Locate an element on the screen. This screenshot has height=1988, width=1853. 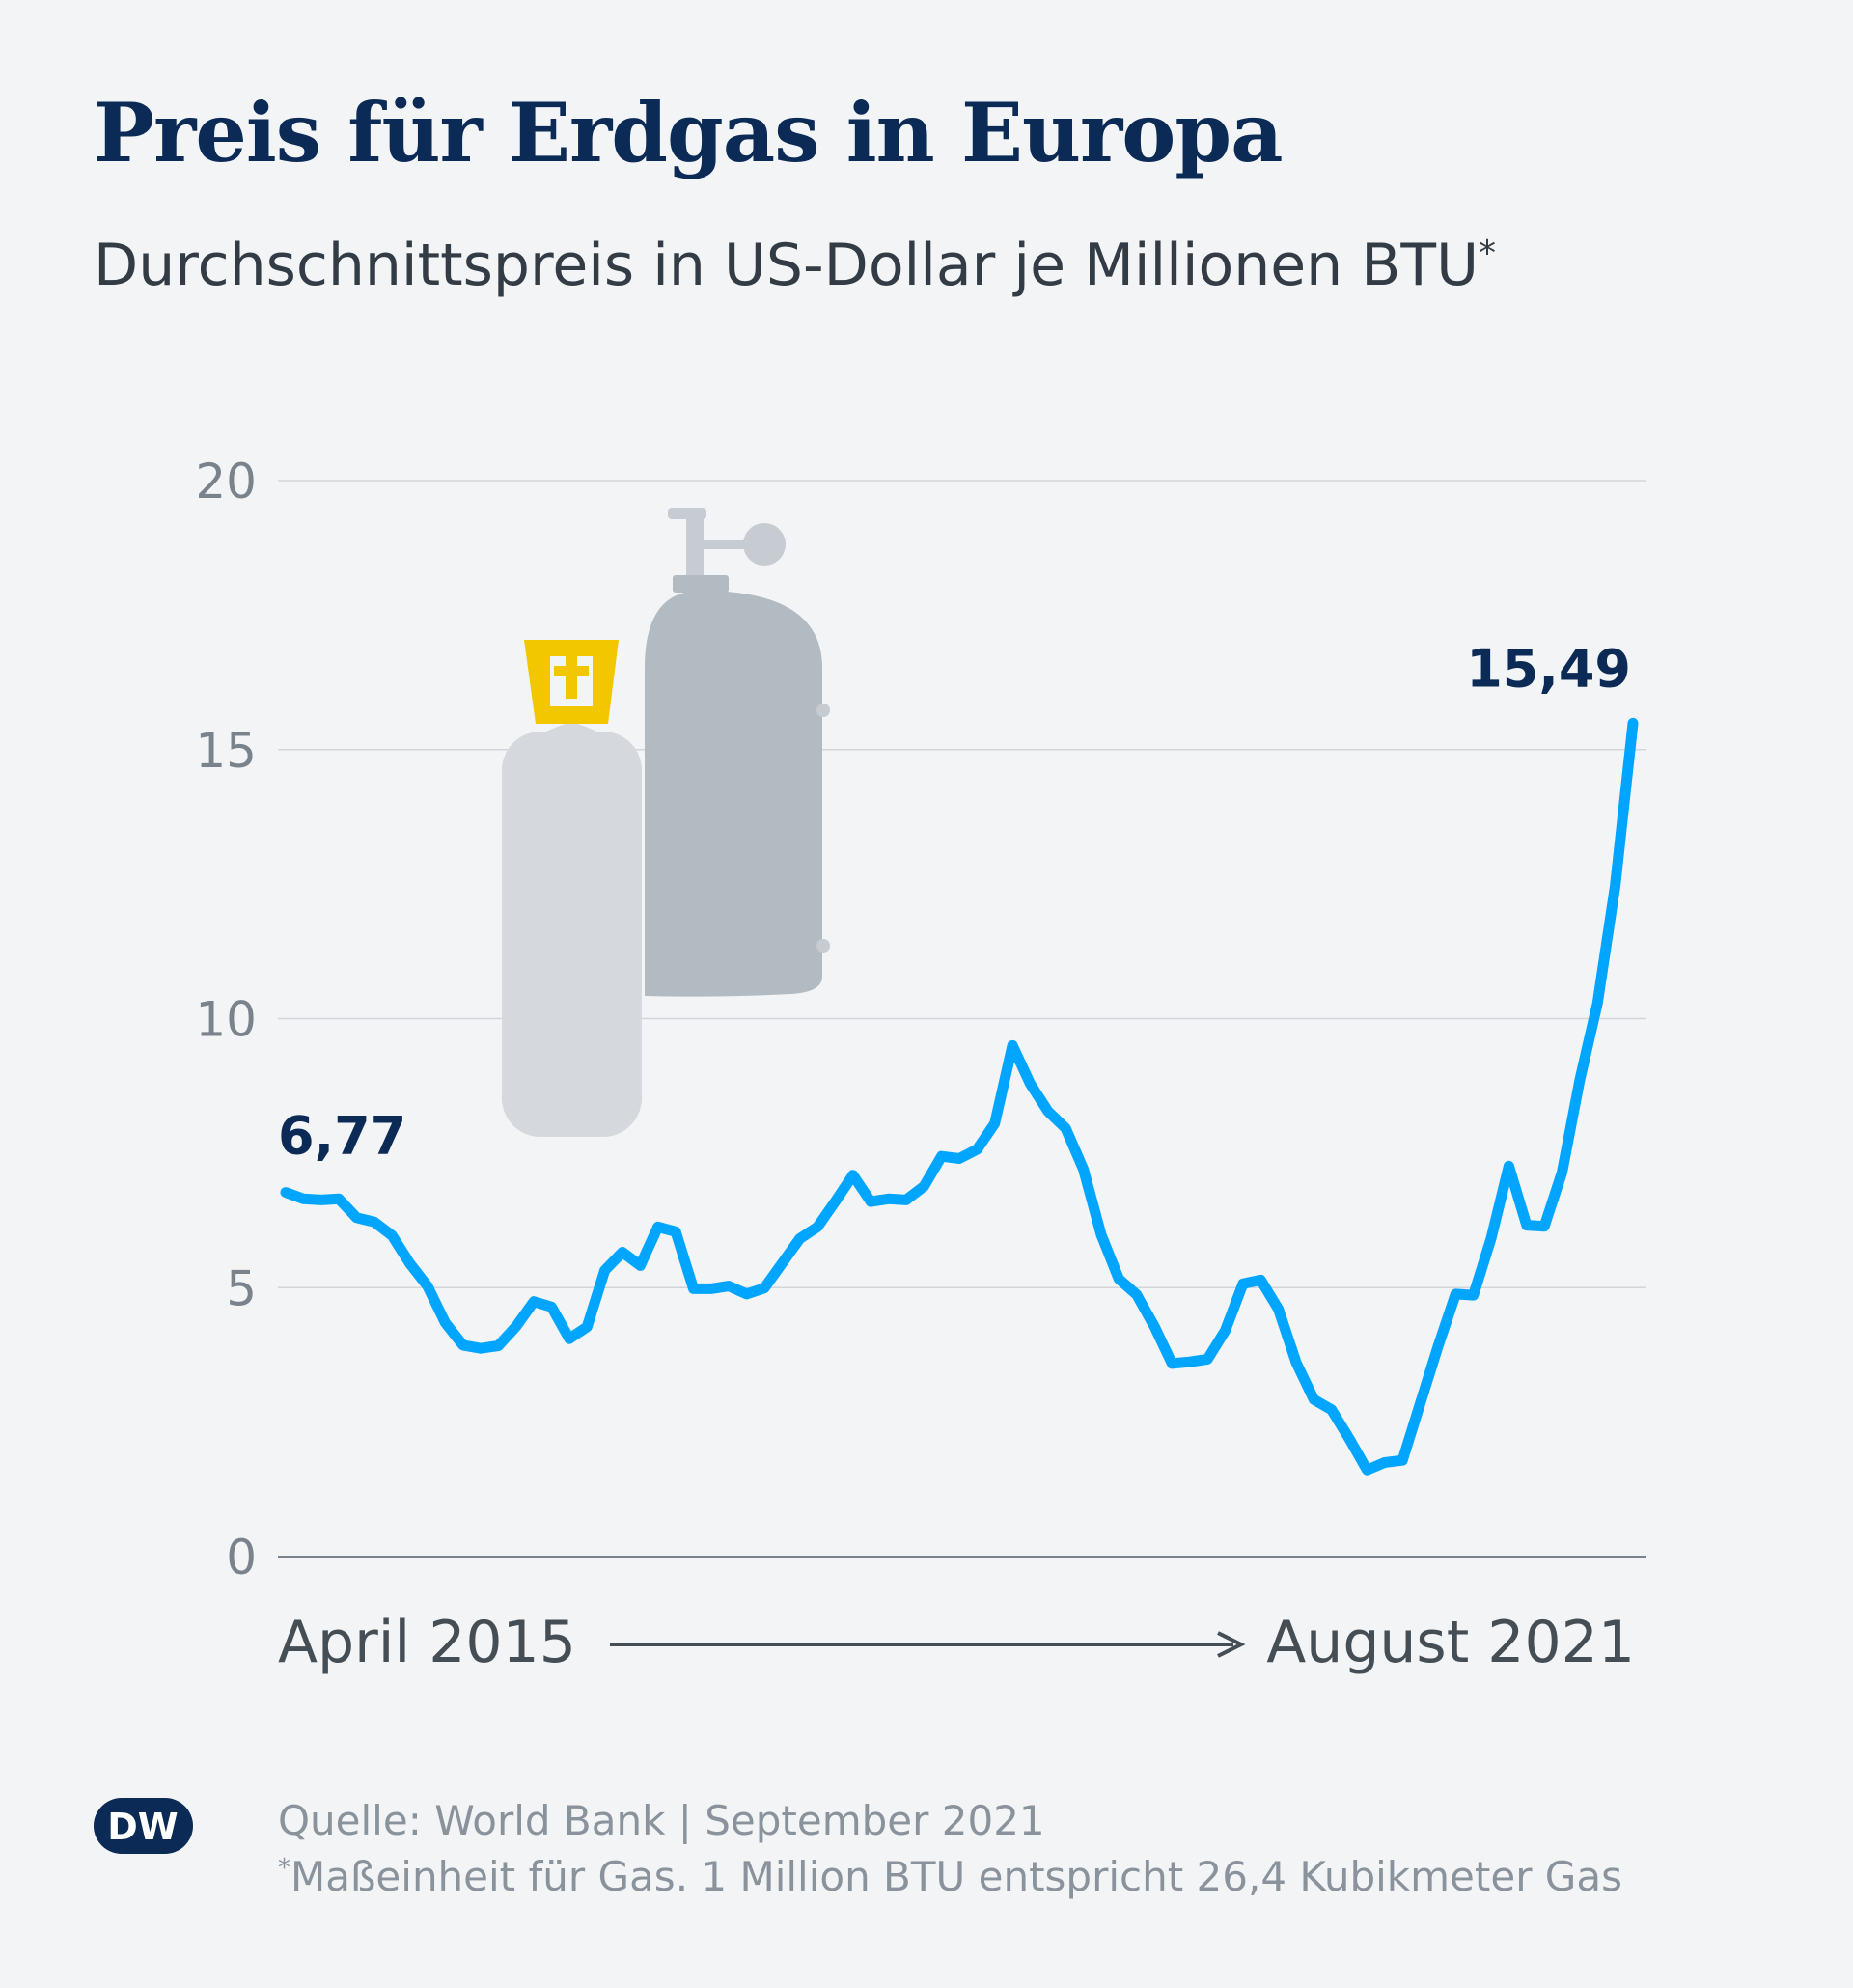
x-end-label: August 2021 is located at coordinates (1450, 1642).